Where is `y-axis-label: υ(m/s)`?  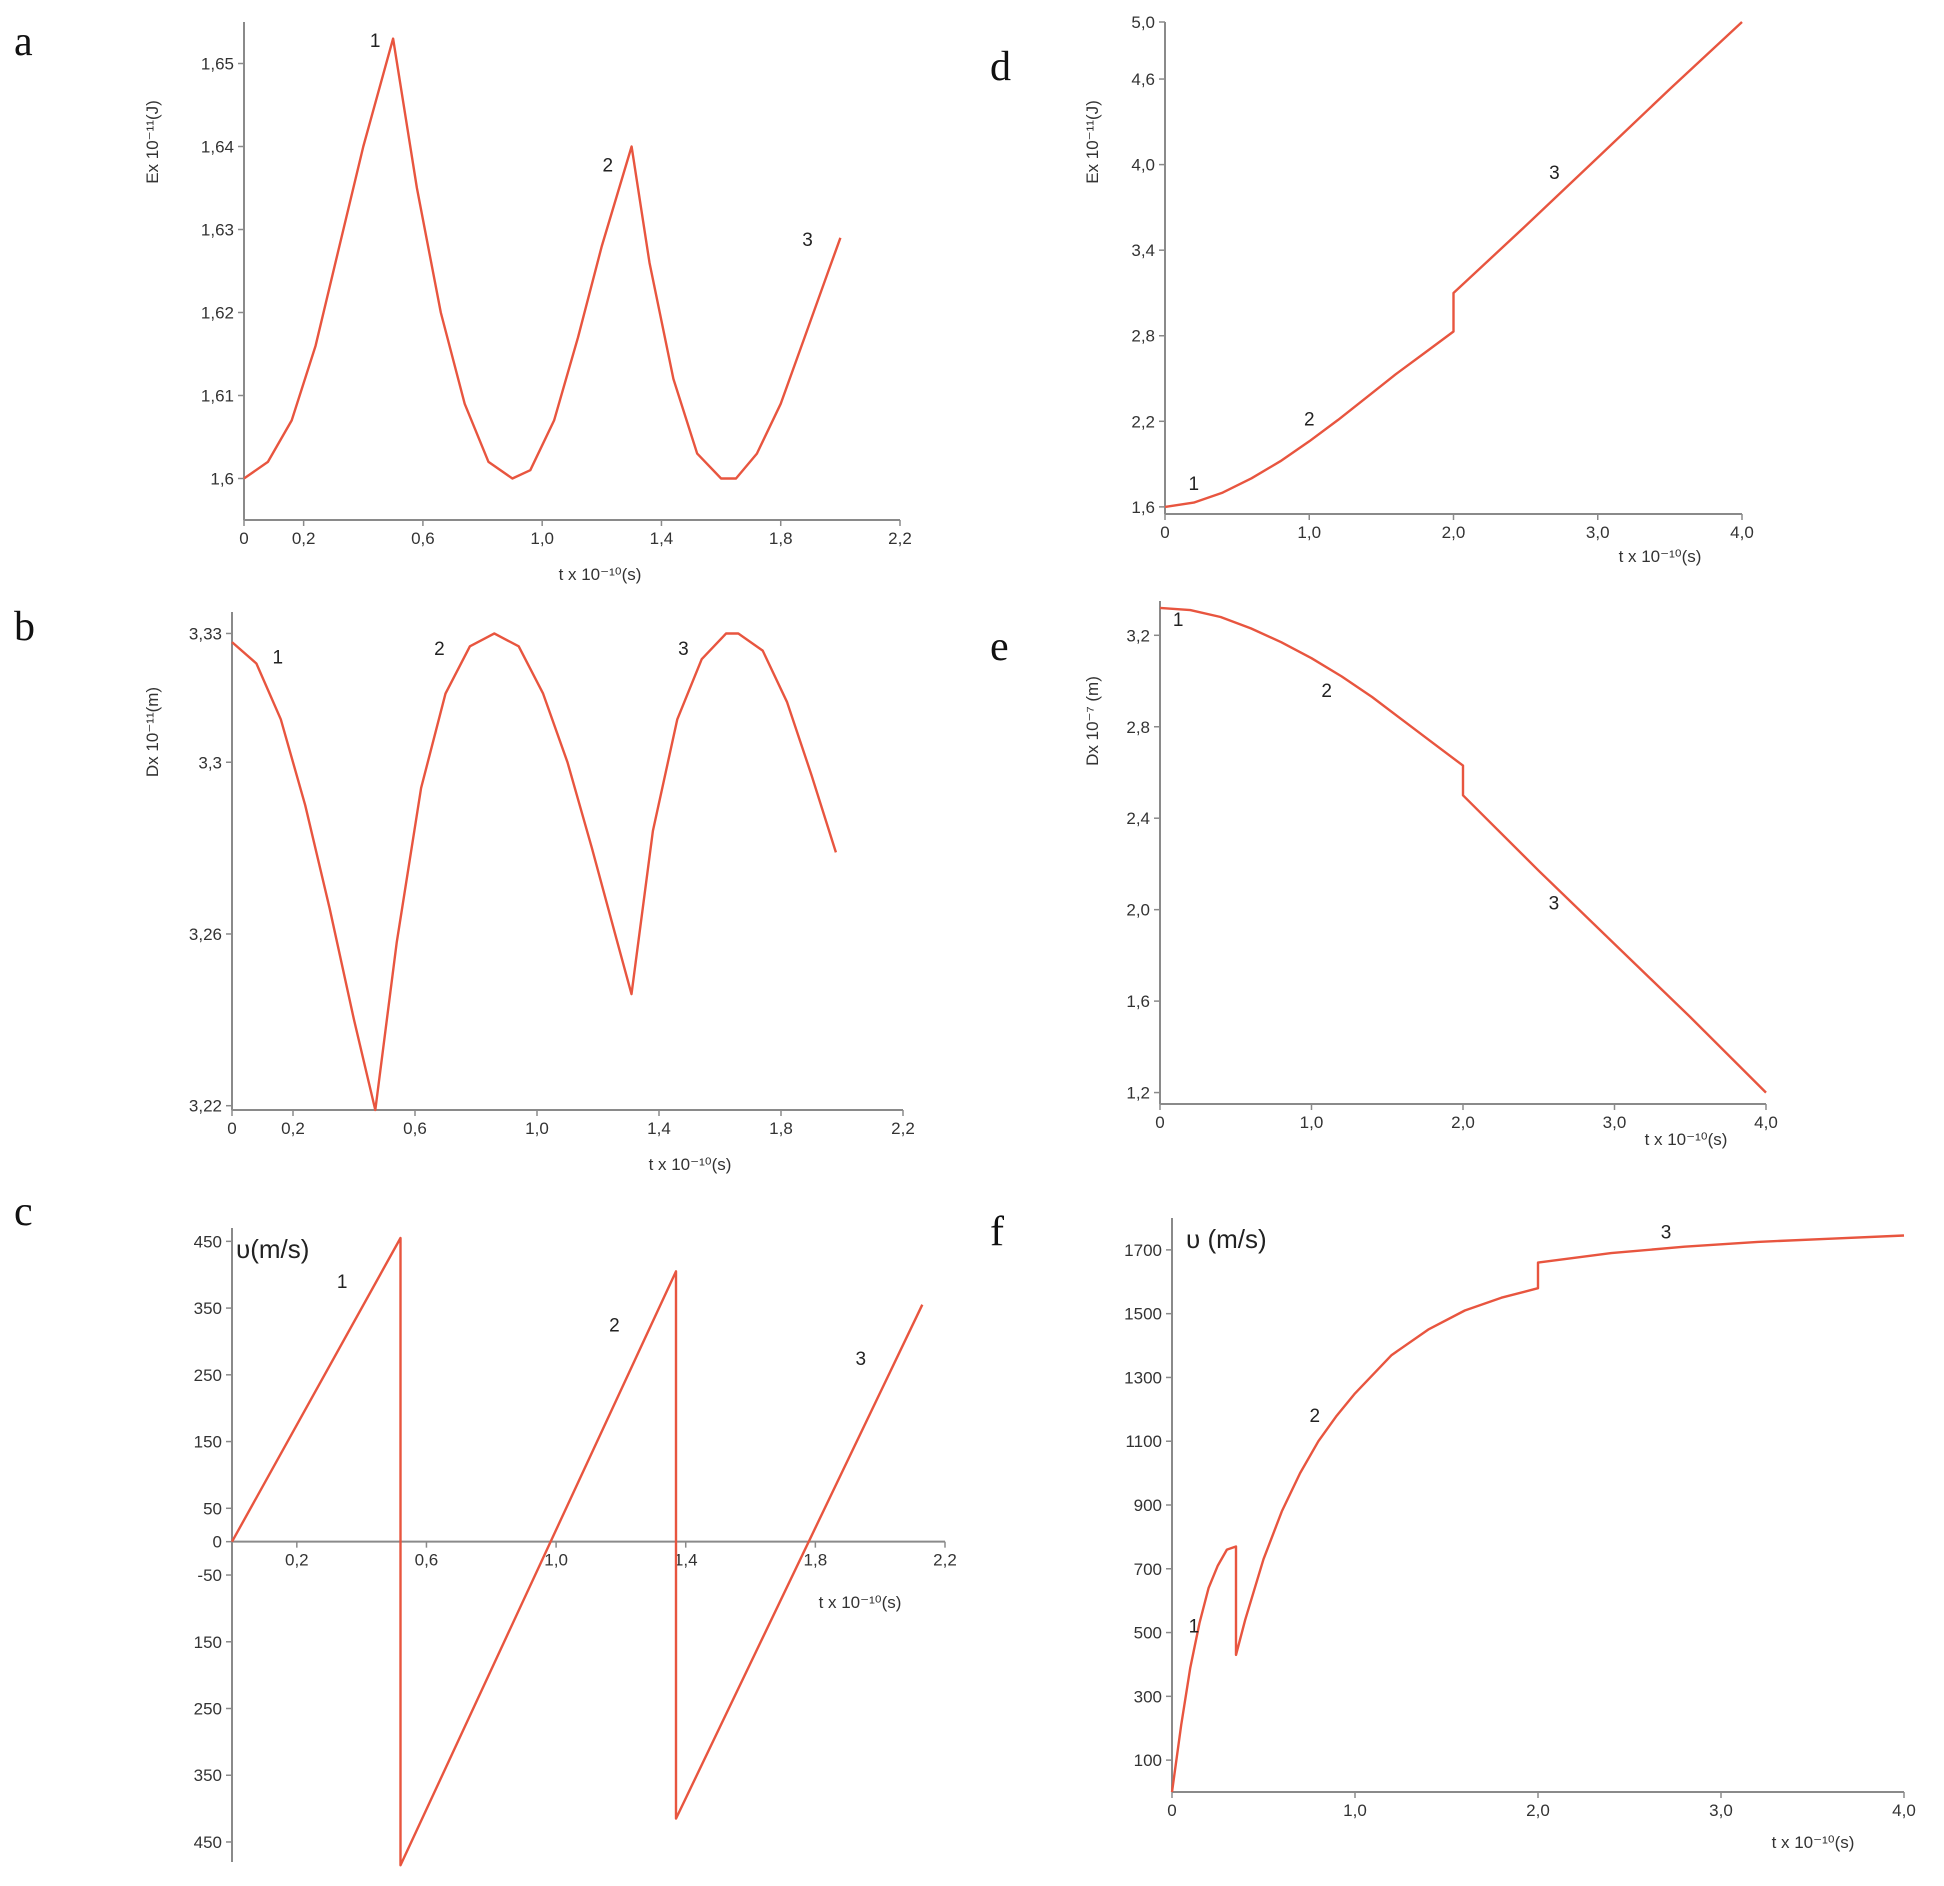 y-axis-label: υ(m/s) is located at coordinates (272, 1249).